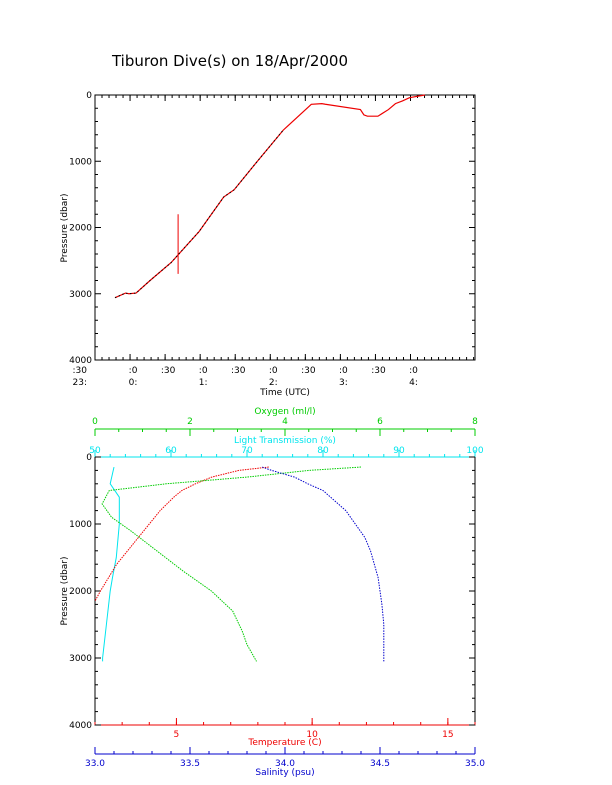  What do you see at coordinates (284, 773) in the screenshot?
I see `salinity-axis-label: Salinity (psu)` at bounding box center [284, 773].